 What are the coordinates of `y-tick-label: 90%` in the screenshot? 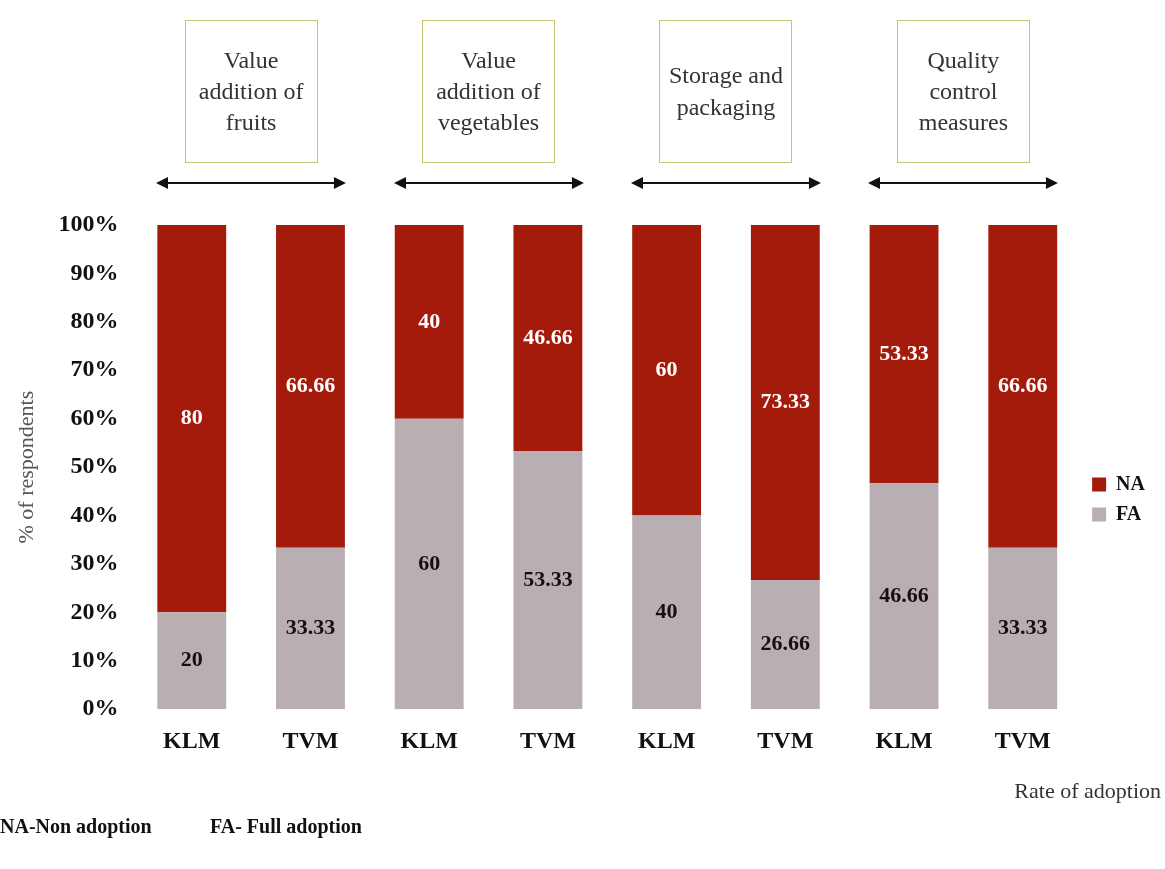 It's located at (94, 271).